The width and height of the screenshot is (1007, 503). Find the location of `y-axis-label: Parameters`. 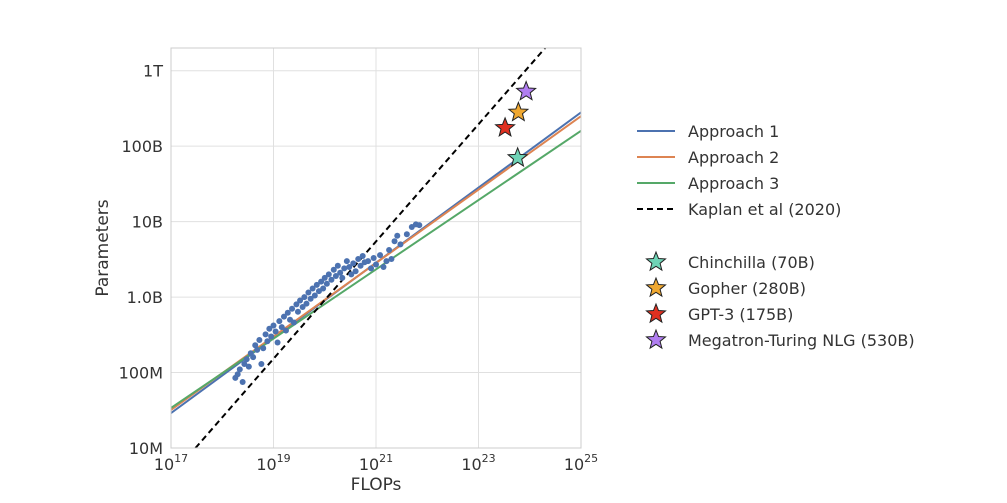

y-axis-label: Parameters is located at coordinates (103, 247).